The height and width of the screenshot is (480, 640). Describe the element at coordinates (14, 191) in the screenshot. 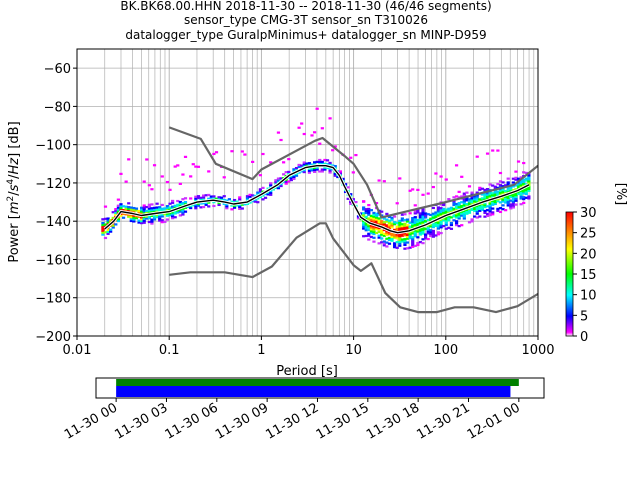

I see `y-axis-label: Power [m2/s4/Hz] [dB]` at that location.